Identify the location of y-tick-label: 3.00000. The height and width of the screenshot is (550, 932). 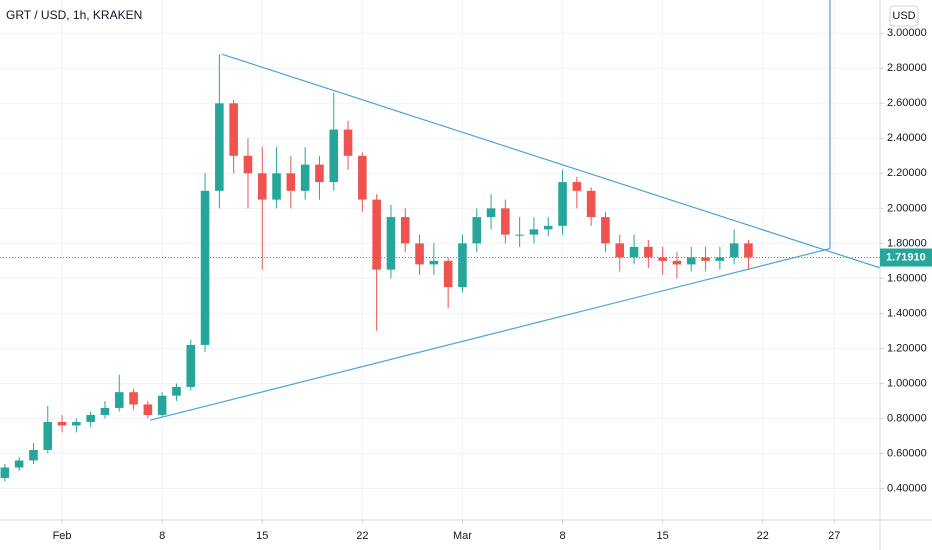
(907, 33).